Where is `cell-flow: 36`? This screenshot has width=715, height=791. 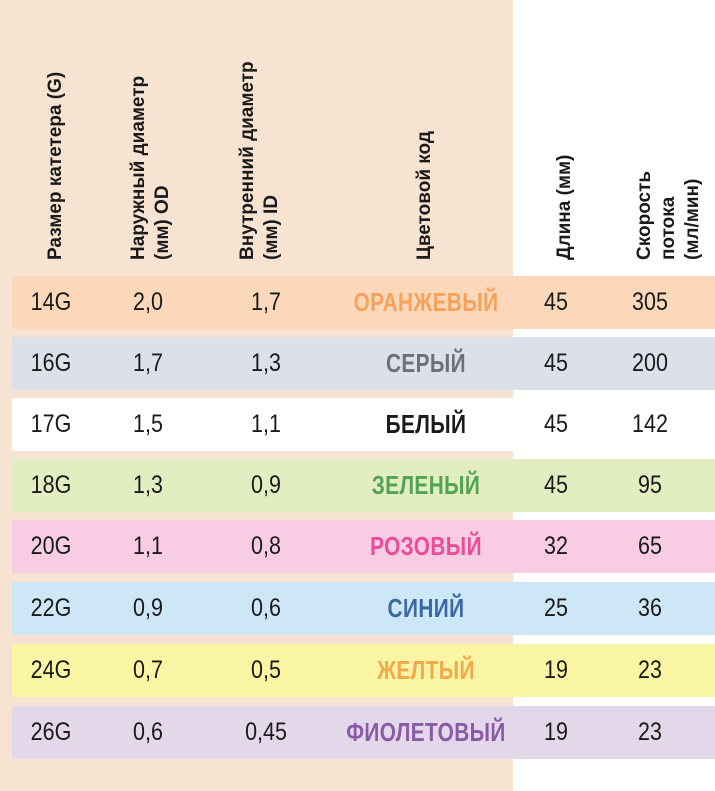
cell-flow: 36 is located at coordinates (650, 608).